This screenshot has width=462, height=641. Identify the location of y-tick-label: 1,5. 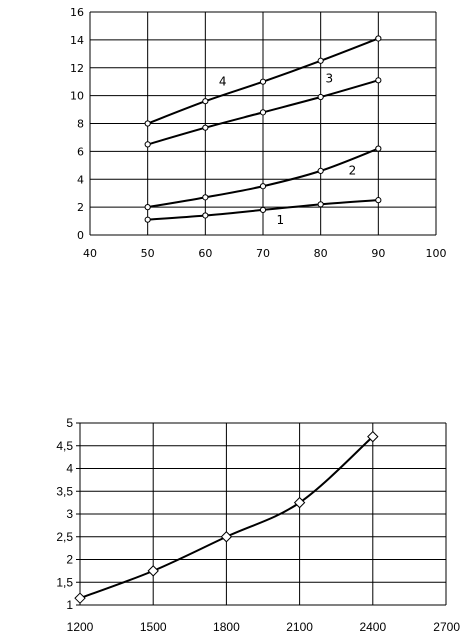
(64, 582).